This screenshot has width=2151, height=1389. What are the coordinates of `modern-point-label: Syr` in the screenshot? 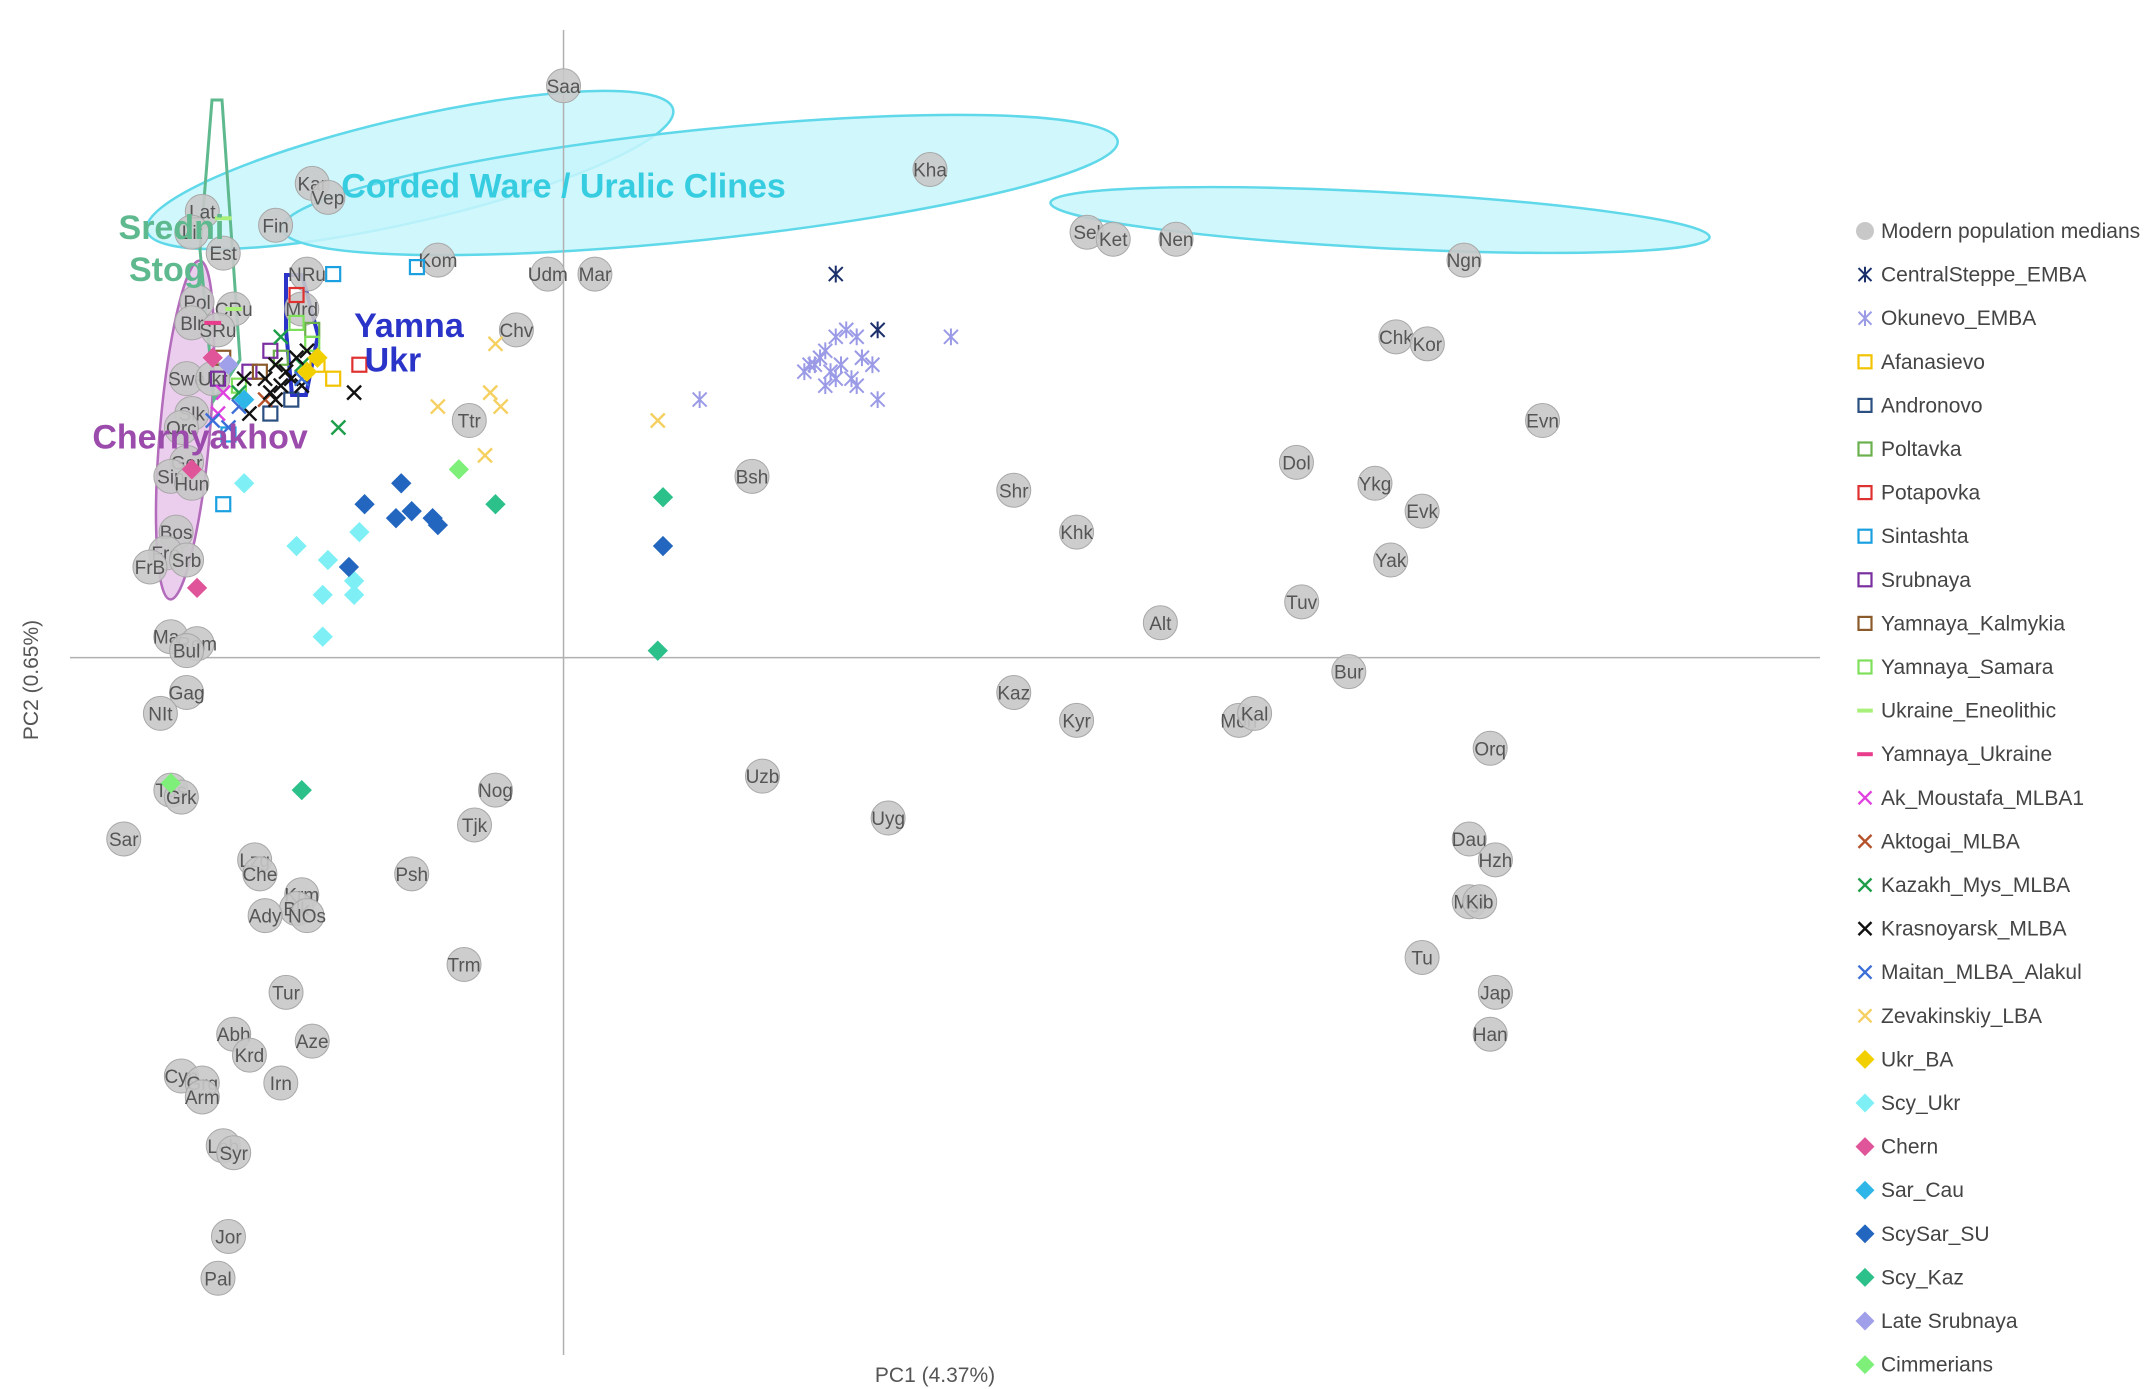 It's located at (233, 1154).